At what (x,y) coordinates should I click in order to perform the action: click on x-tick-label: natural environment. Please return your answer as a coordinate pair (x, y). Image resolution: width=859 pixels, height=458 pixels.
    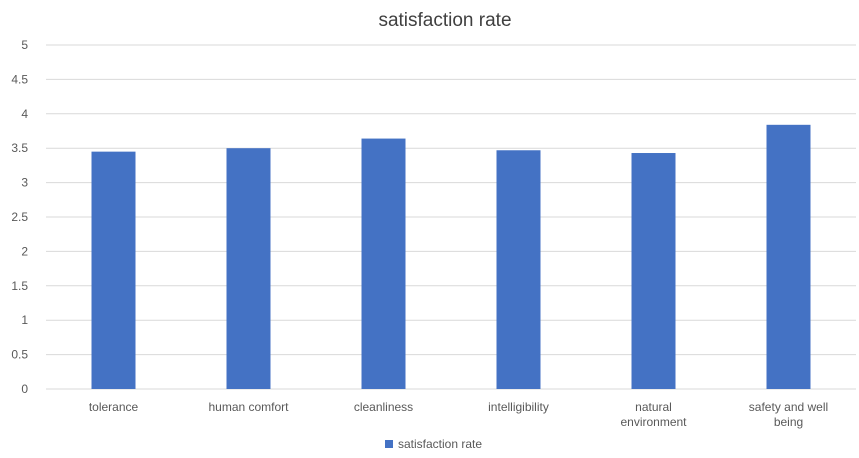
    Looking at the image, I should click on (653, 414).